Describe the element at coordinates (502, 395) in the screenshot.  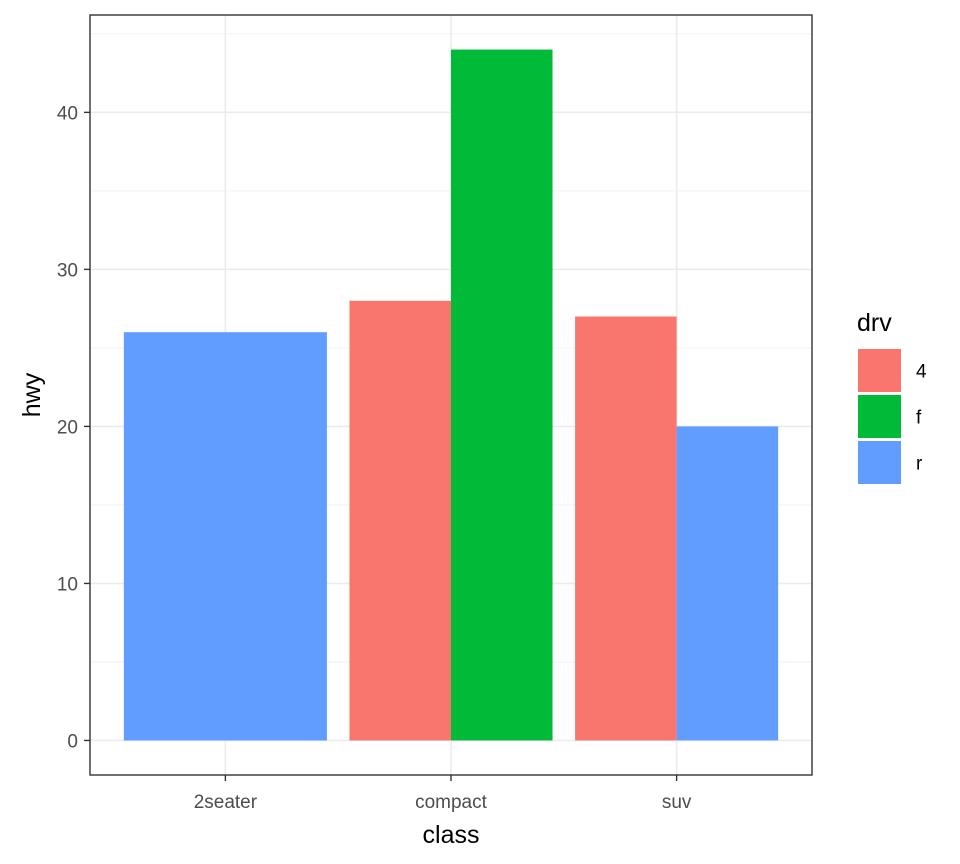
I see `bar-compact-f` at that location.